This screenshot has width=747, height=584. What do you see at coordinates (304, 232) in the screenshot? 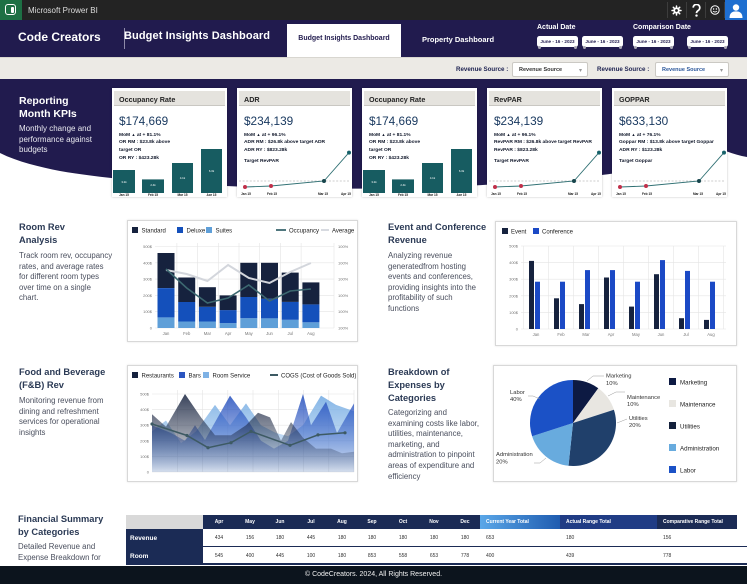
I see `svg-text: Occupancy` at bounding box center [304, 232].